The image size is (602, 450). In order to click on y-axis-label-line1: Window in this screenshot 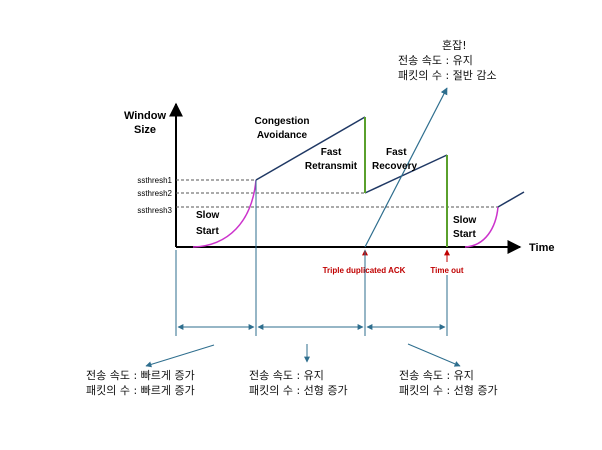, I will do `click(145, 116)`.